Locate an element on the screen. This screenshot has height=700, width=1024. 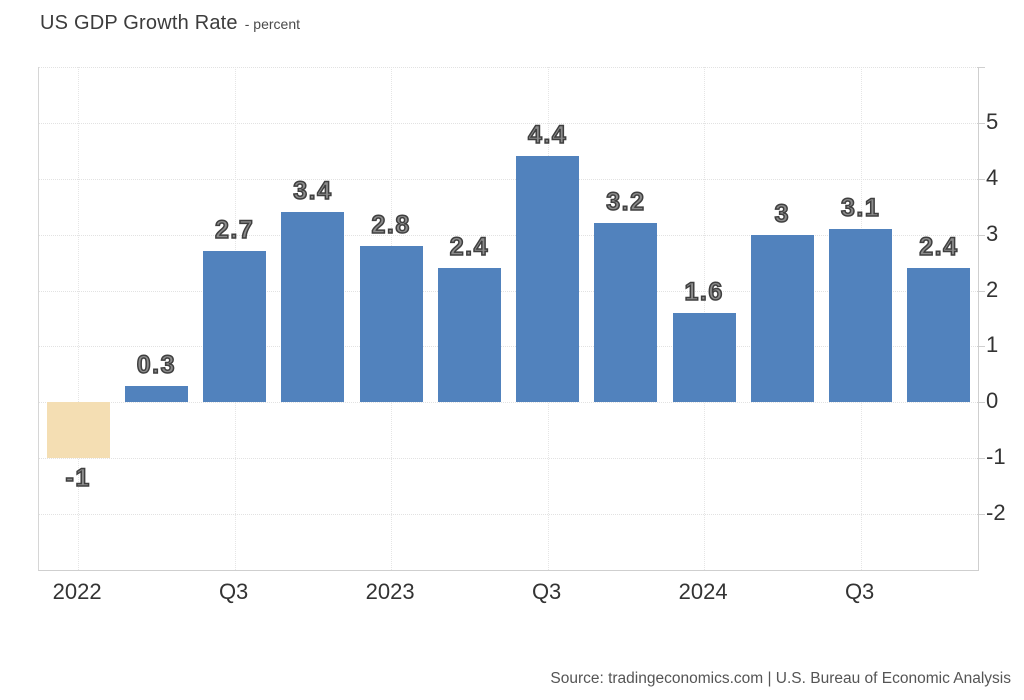
bar-value-label: 0.3 is located at coordinates (156, 364).